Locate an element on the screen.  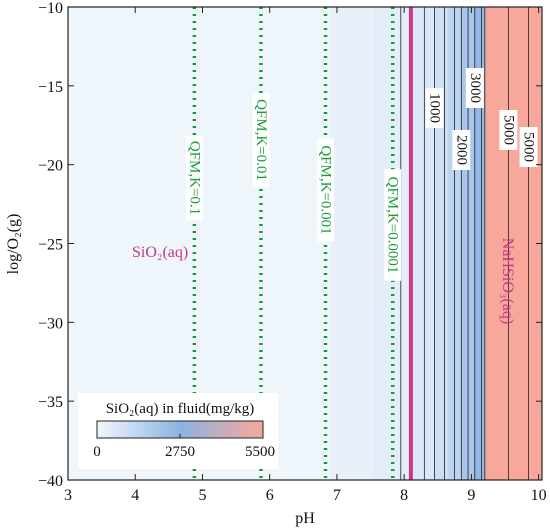
qfm-label: QFM,K=0.0001 is located at coordinates (393, 225).